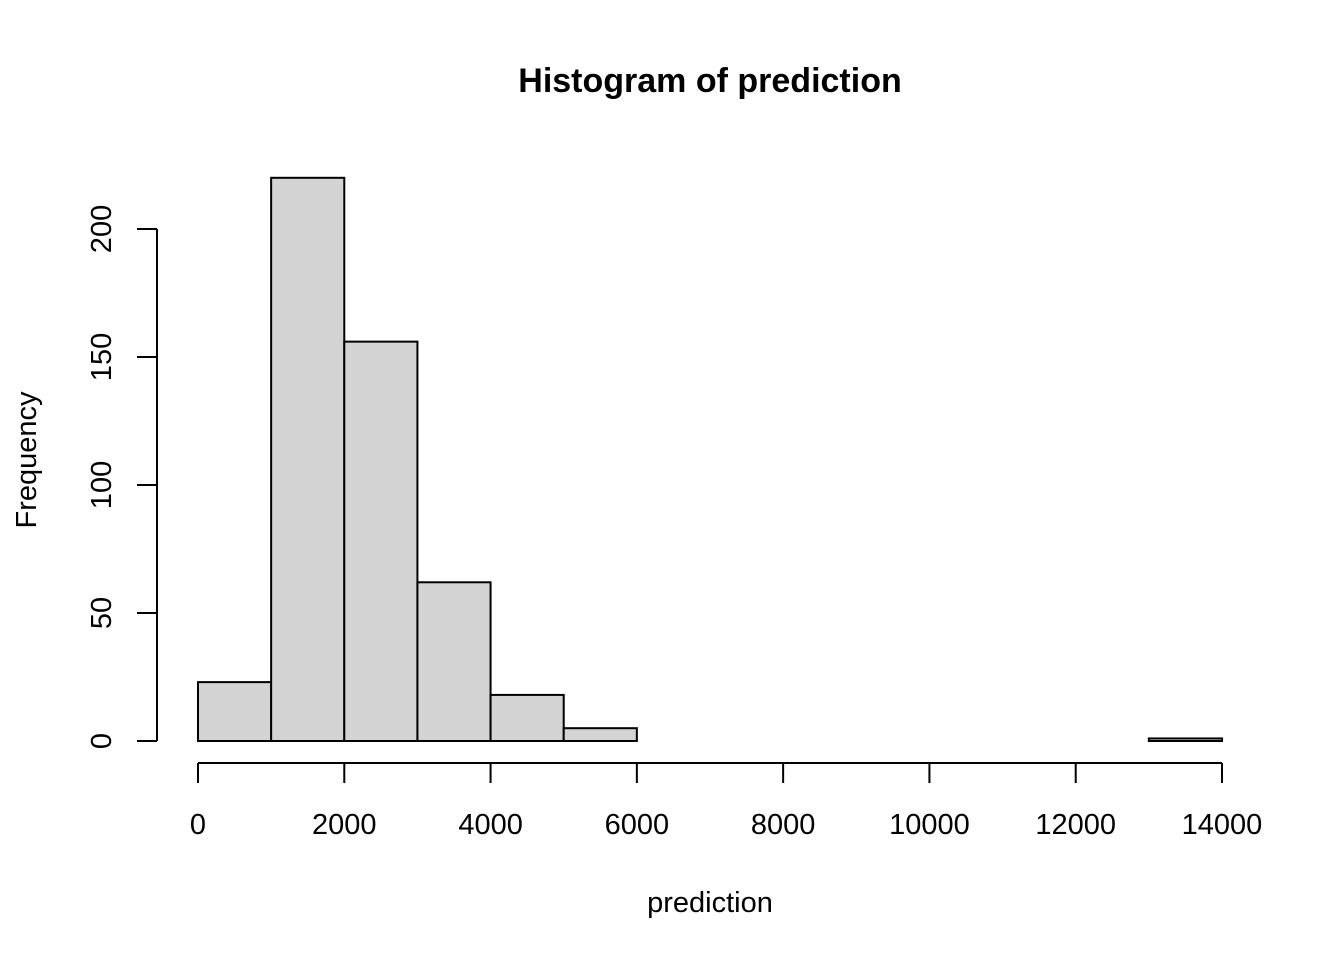 This screenshot has width=1344, height=960. What do you see at coordinates (1222, 825) in the screenshot?
I see `x-tick-label: 14000` at bounding box center [1222, 825].